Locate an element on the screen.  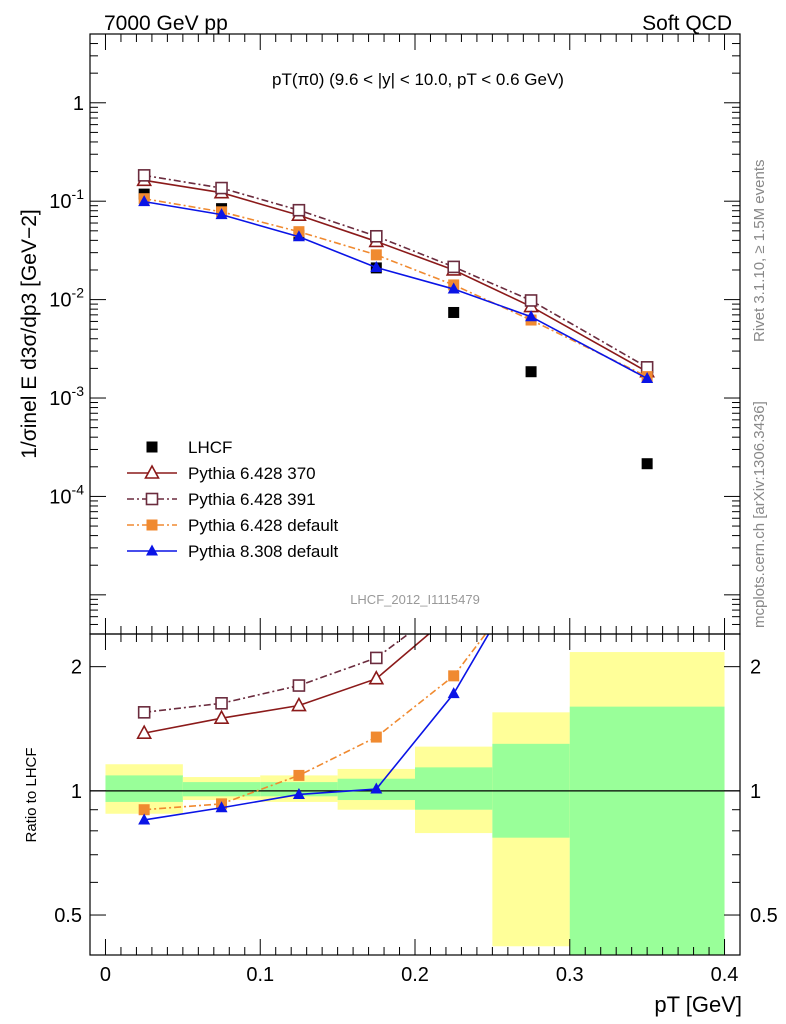
legend-entry-2: Pythia 6.428 391 is located at coordinates (221, 499).